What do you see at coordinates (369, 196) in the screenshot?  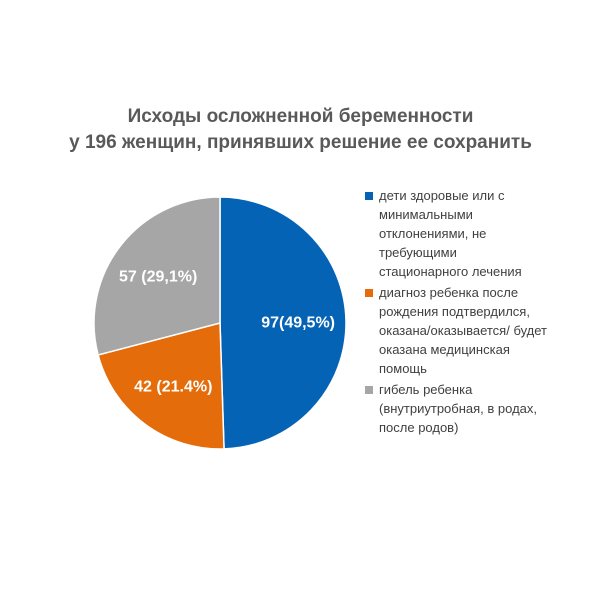 I see `legend-swatch-healthy` at bounding box center [369, 196].